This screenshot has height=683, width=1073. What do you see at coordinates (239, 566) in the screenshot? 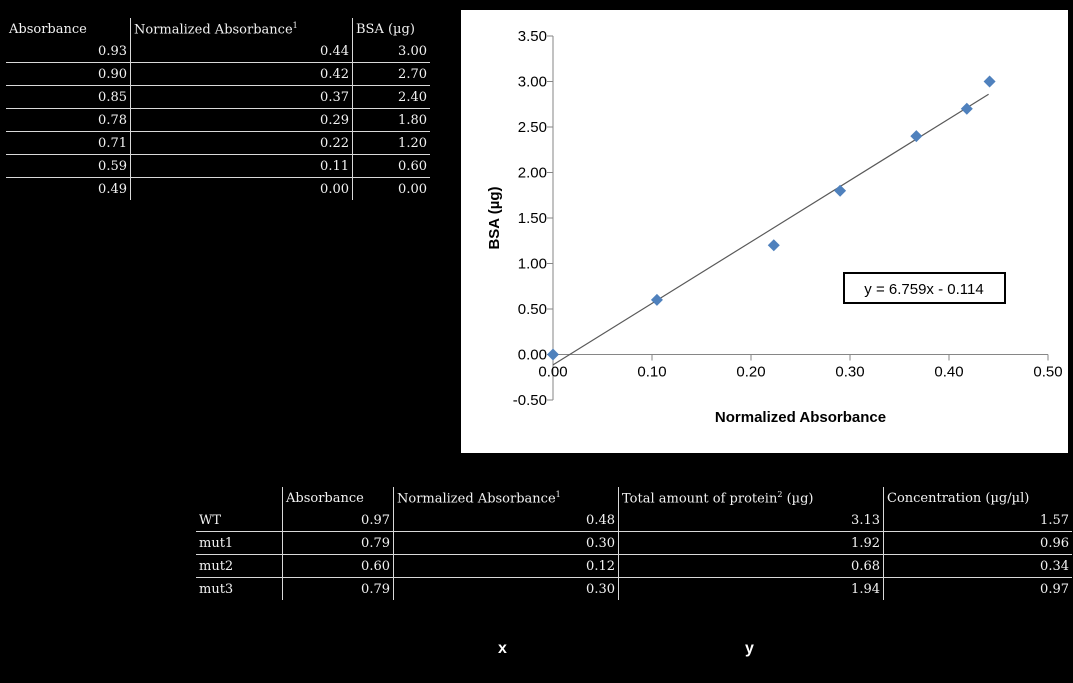
I see `cell-sample-name: mut2` at bounding box center [239, 566].